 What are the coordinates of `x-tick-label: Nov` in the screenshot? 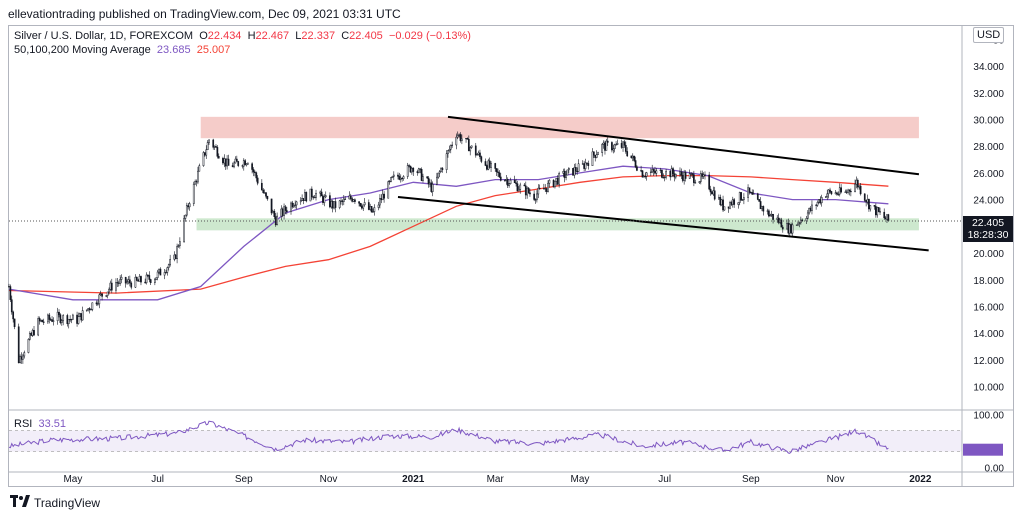 It's located at (836, 479).